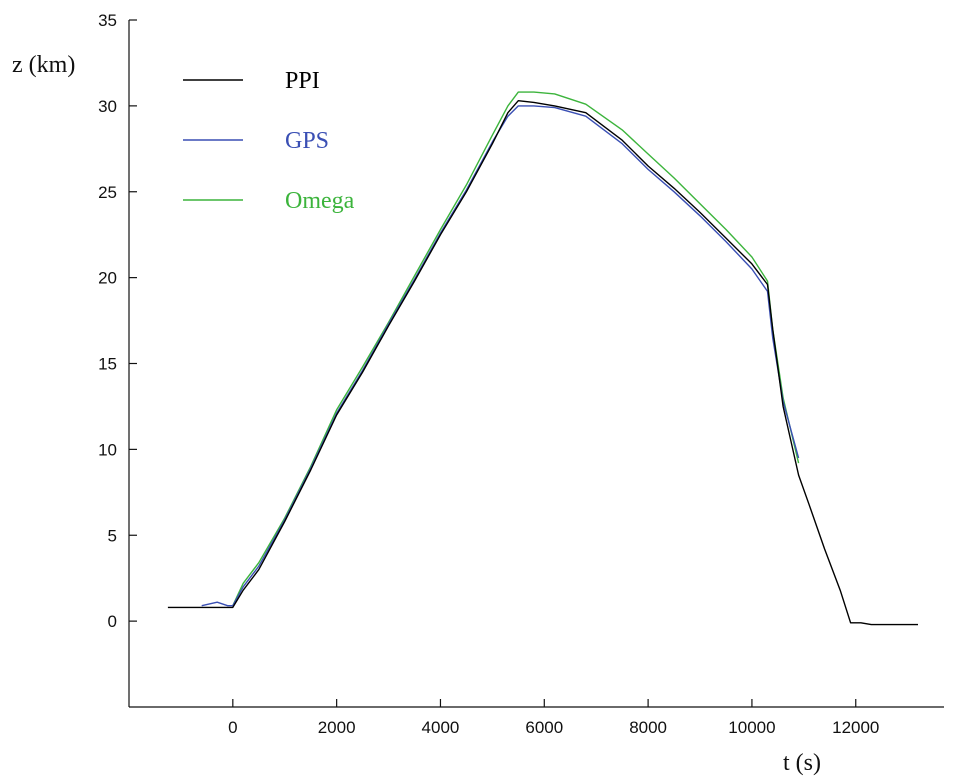  I want to click on y-axis-title: z (km), so click(43, 65).